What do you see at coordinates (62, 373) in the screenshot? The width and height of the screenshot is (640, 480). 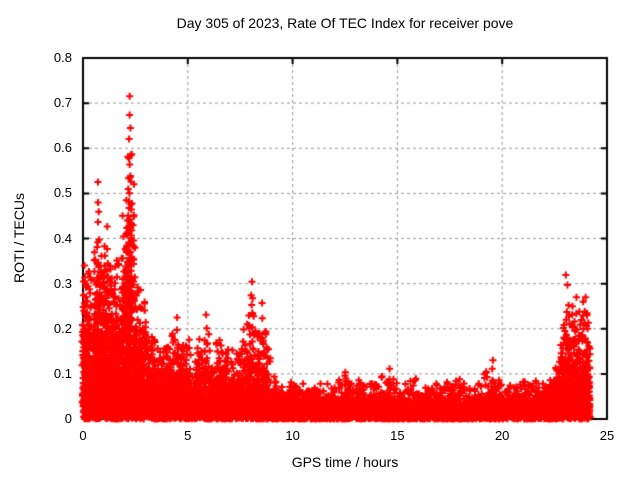 I see `y-tick-label: 0.1` at bounding box center [62, 373].